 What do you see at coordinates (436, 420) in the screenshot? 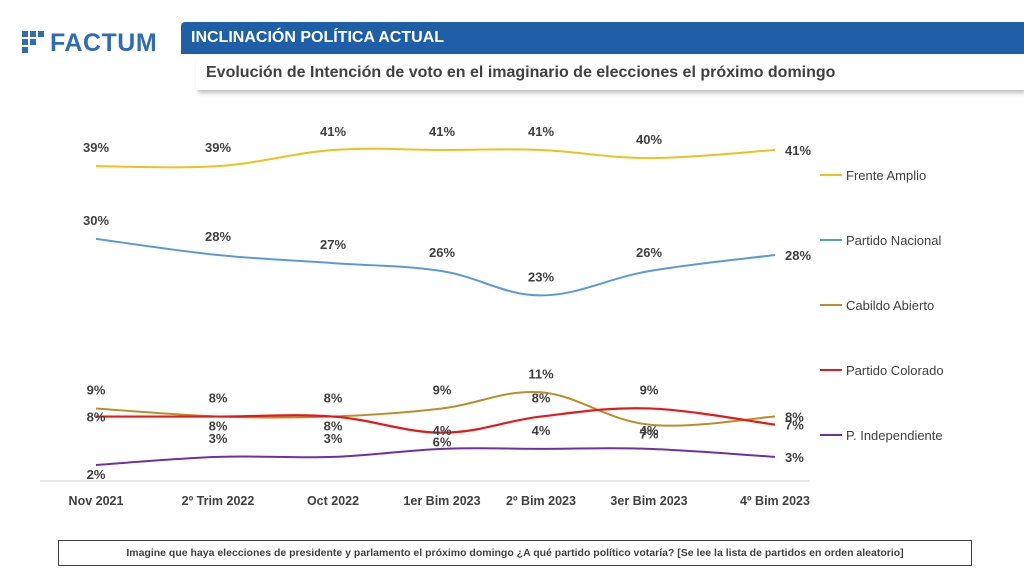
I see `series-line-partido-colorado` at bounding box center [436, 420].